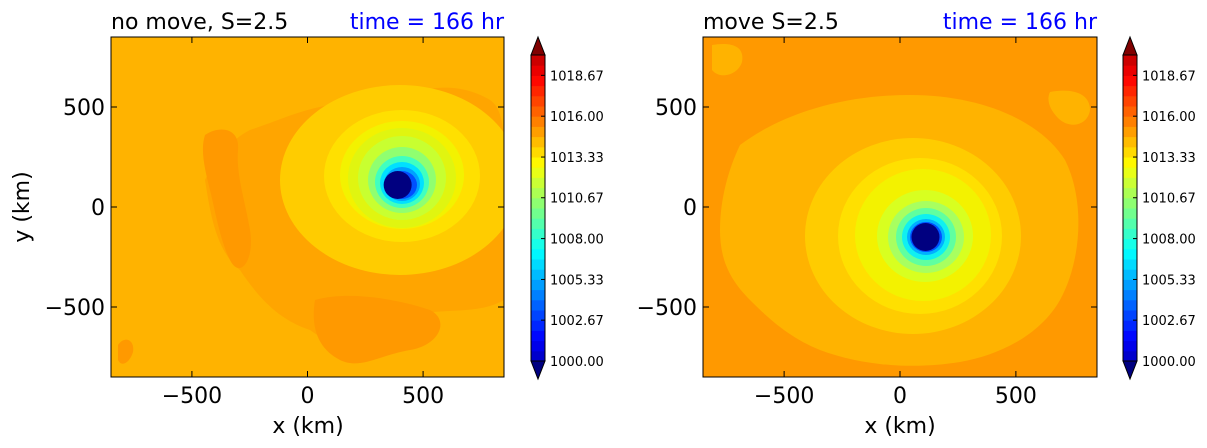 The height and width of the screenshot is (448, 1207). What do you see at coordinates (771, 22) in the screenshot?
I see `title-left: move S=2.5` at bounding box center [771, 22].